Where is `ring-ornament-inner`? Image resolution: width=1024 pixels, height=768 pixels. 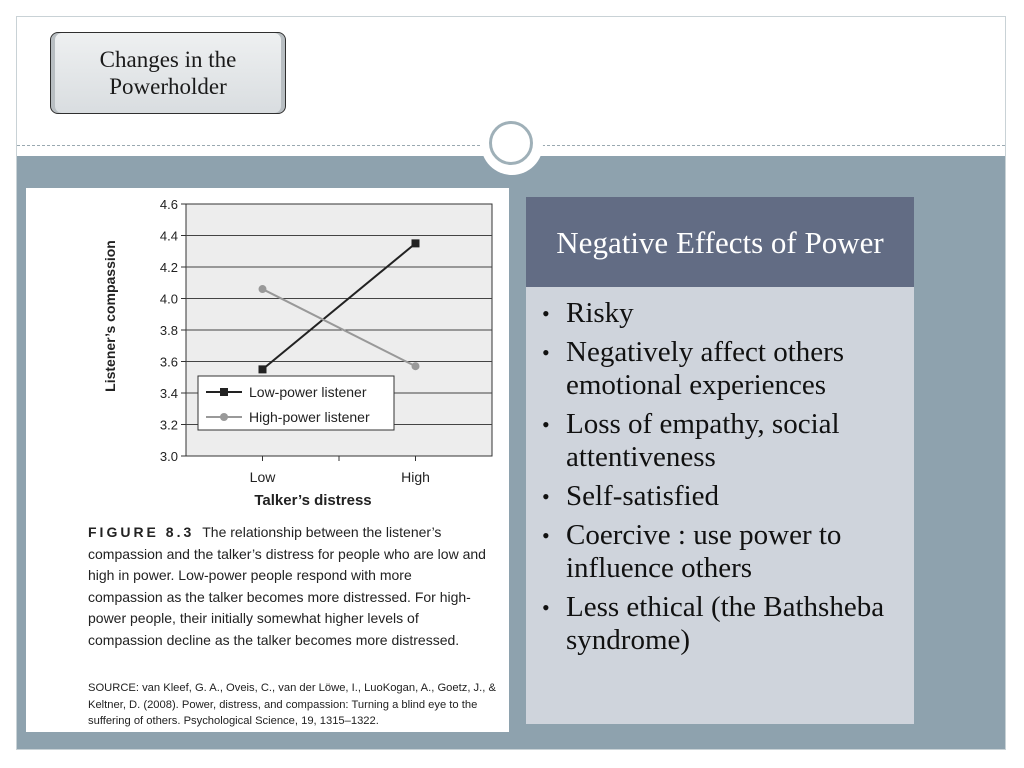
ring-ornament-inner is located at coordinates (511, 143).